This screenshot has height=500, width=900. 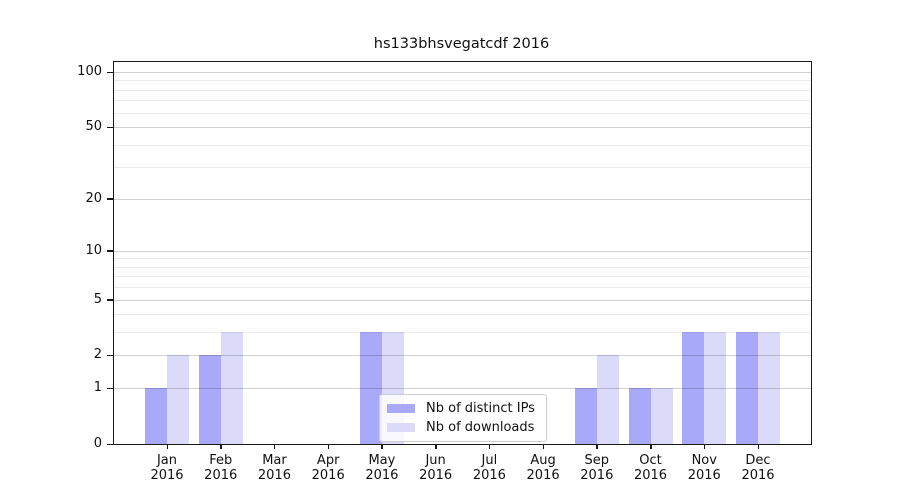 What do you see at coordinates (93, 198) in the screenshot?
I see `y-tick-label: 20` at bounding box center [93, 198].